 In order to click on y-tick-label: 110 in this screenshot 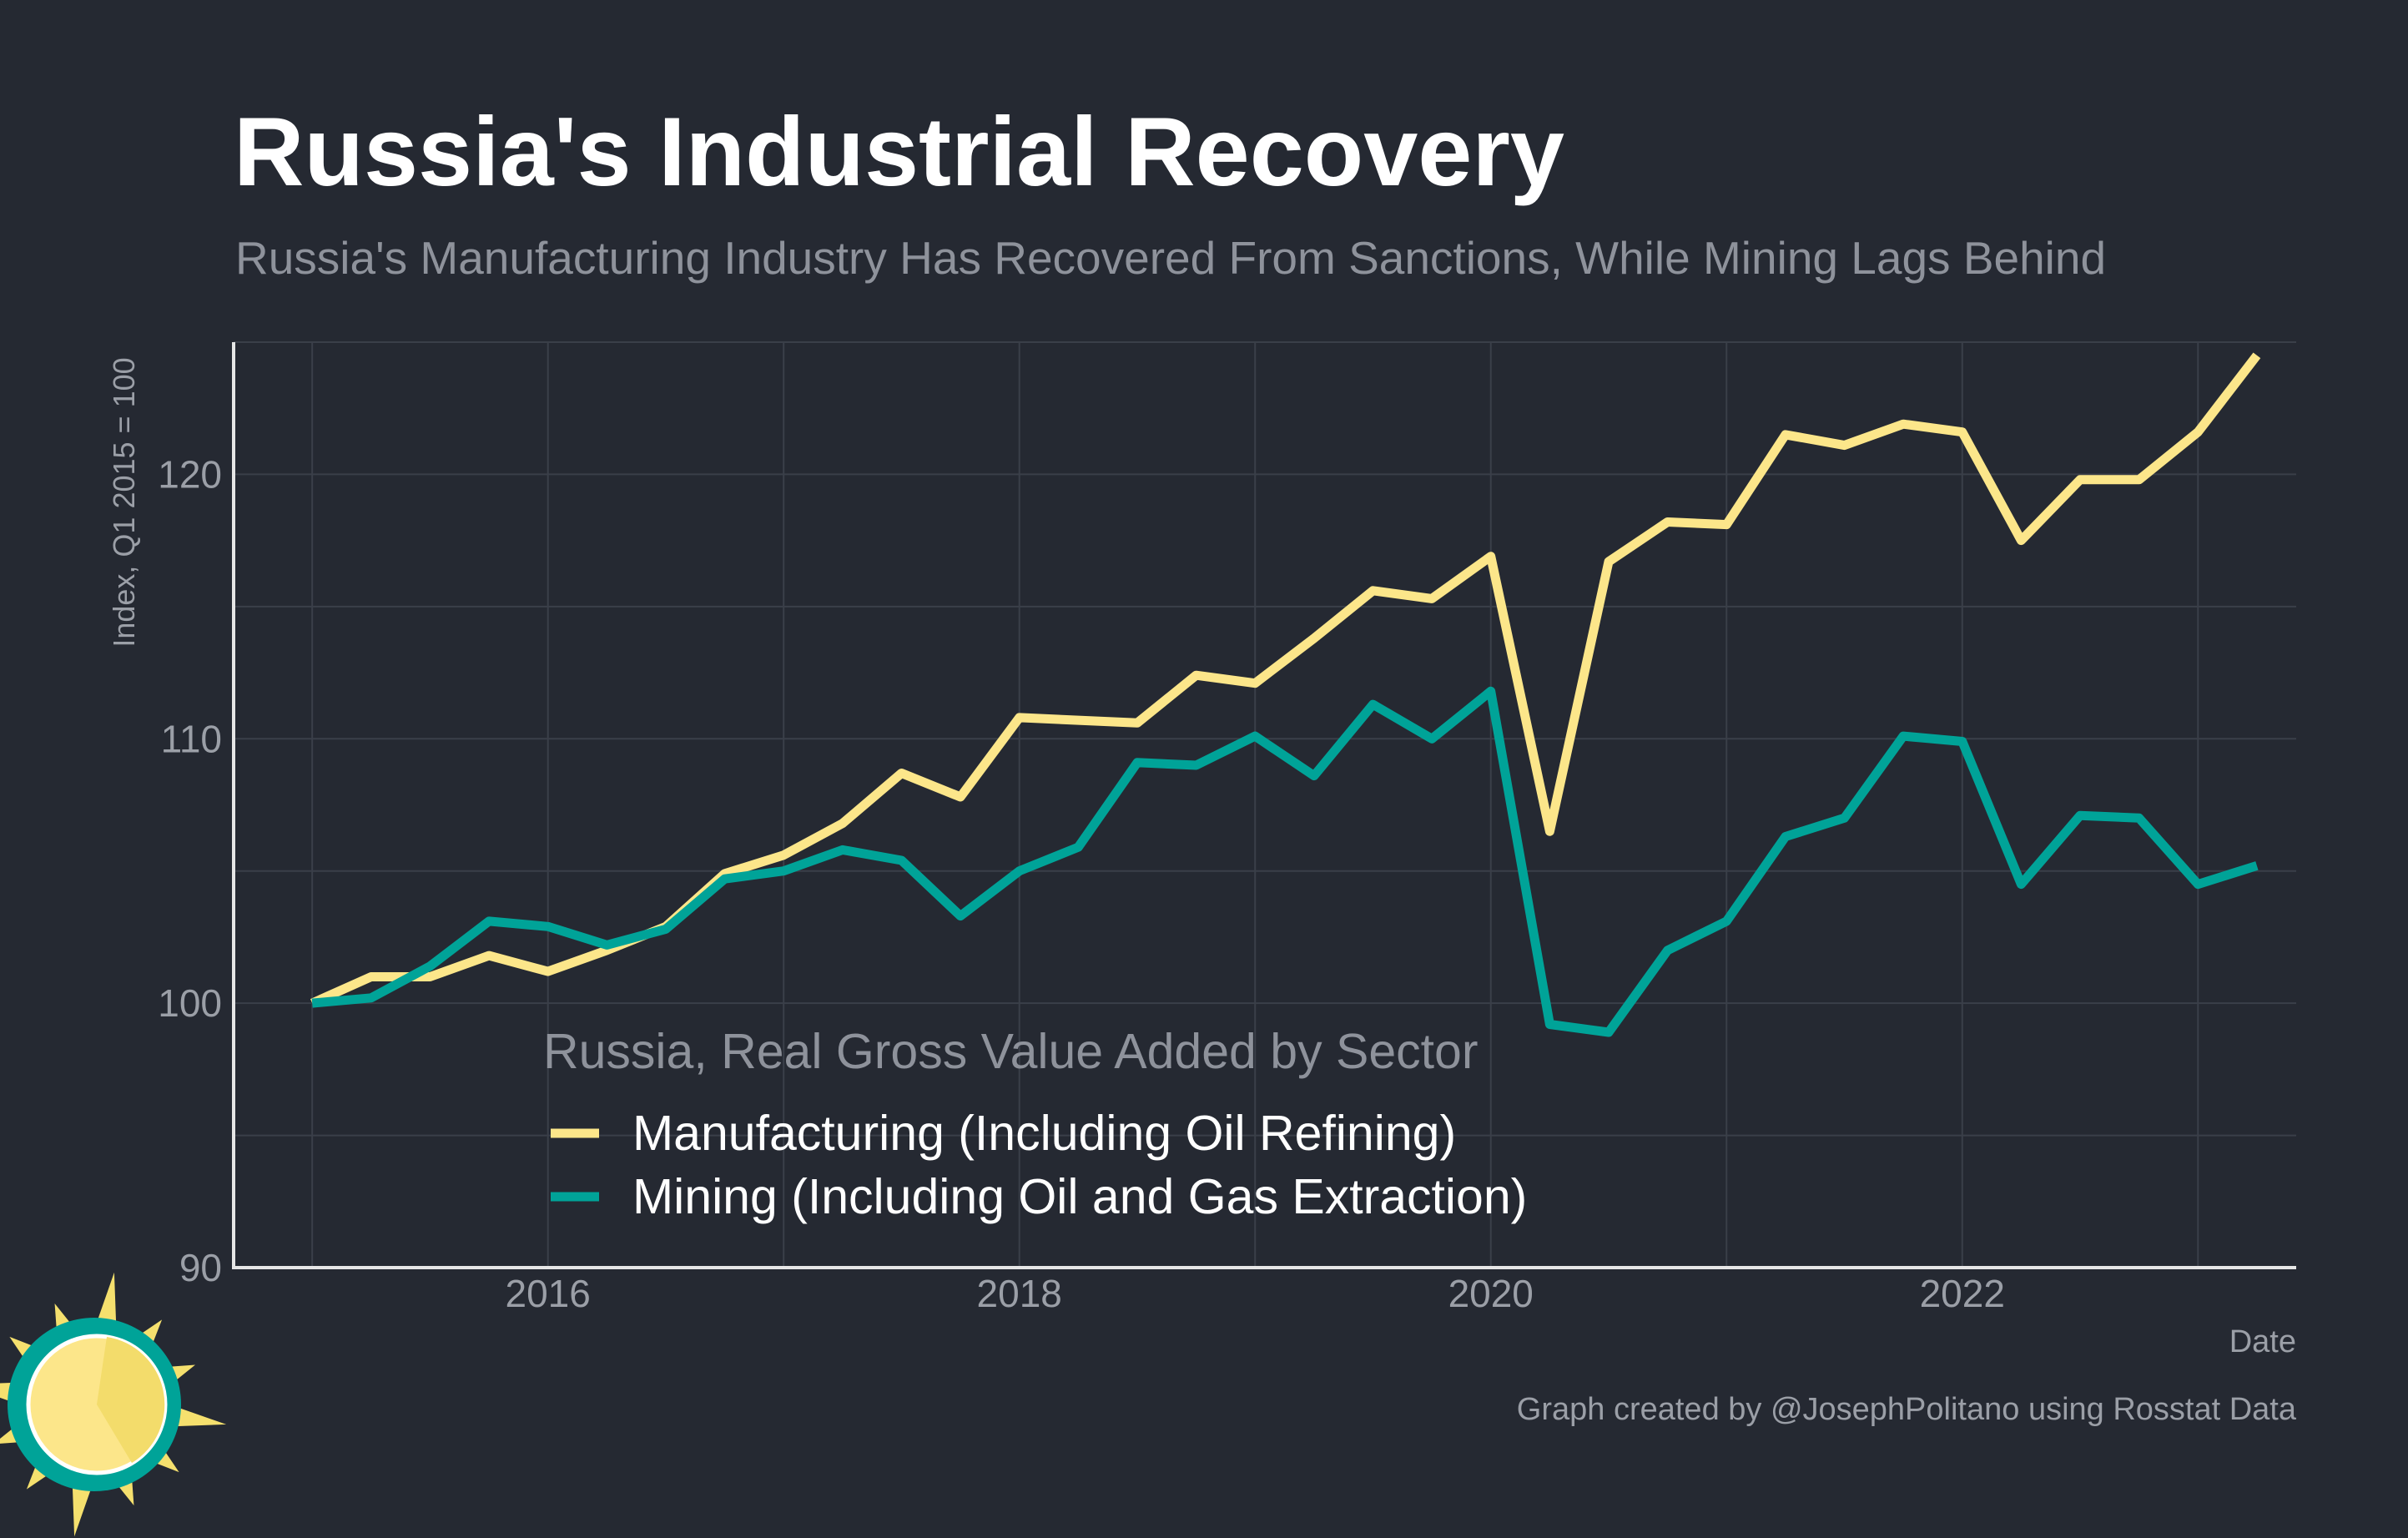, I will do `click(191, 738)`.